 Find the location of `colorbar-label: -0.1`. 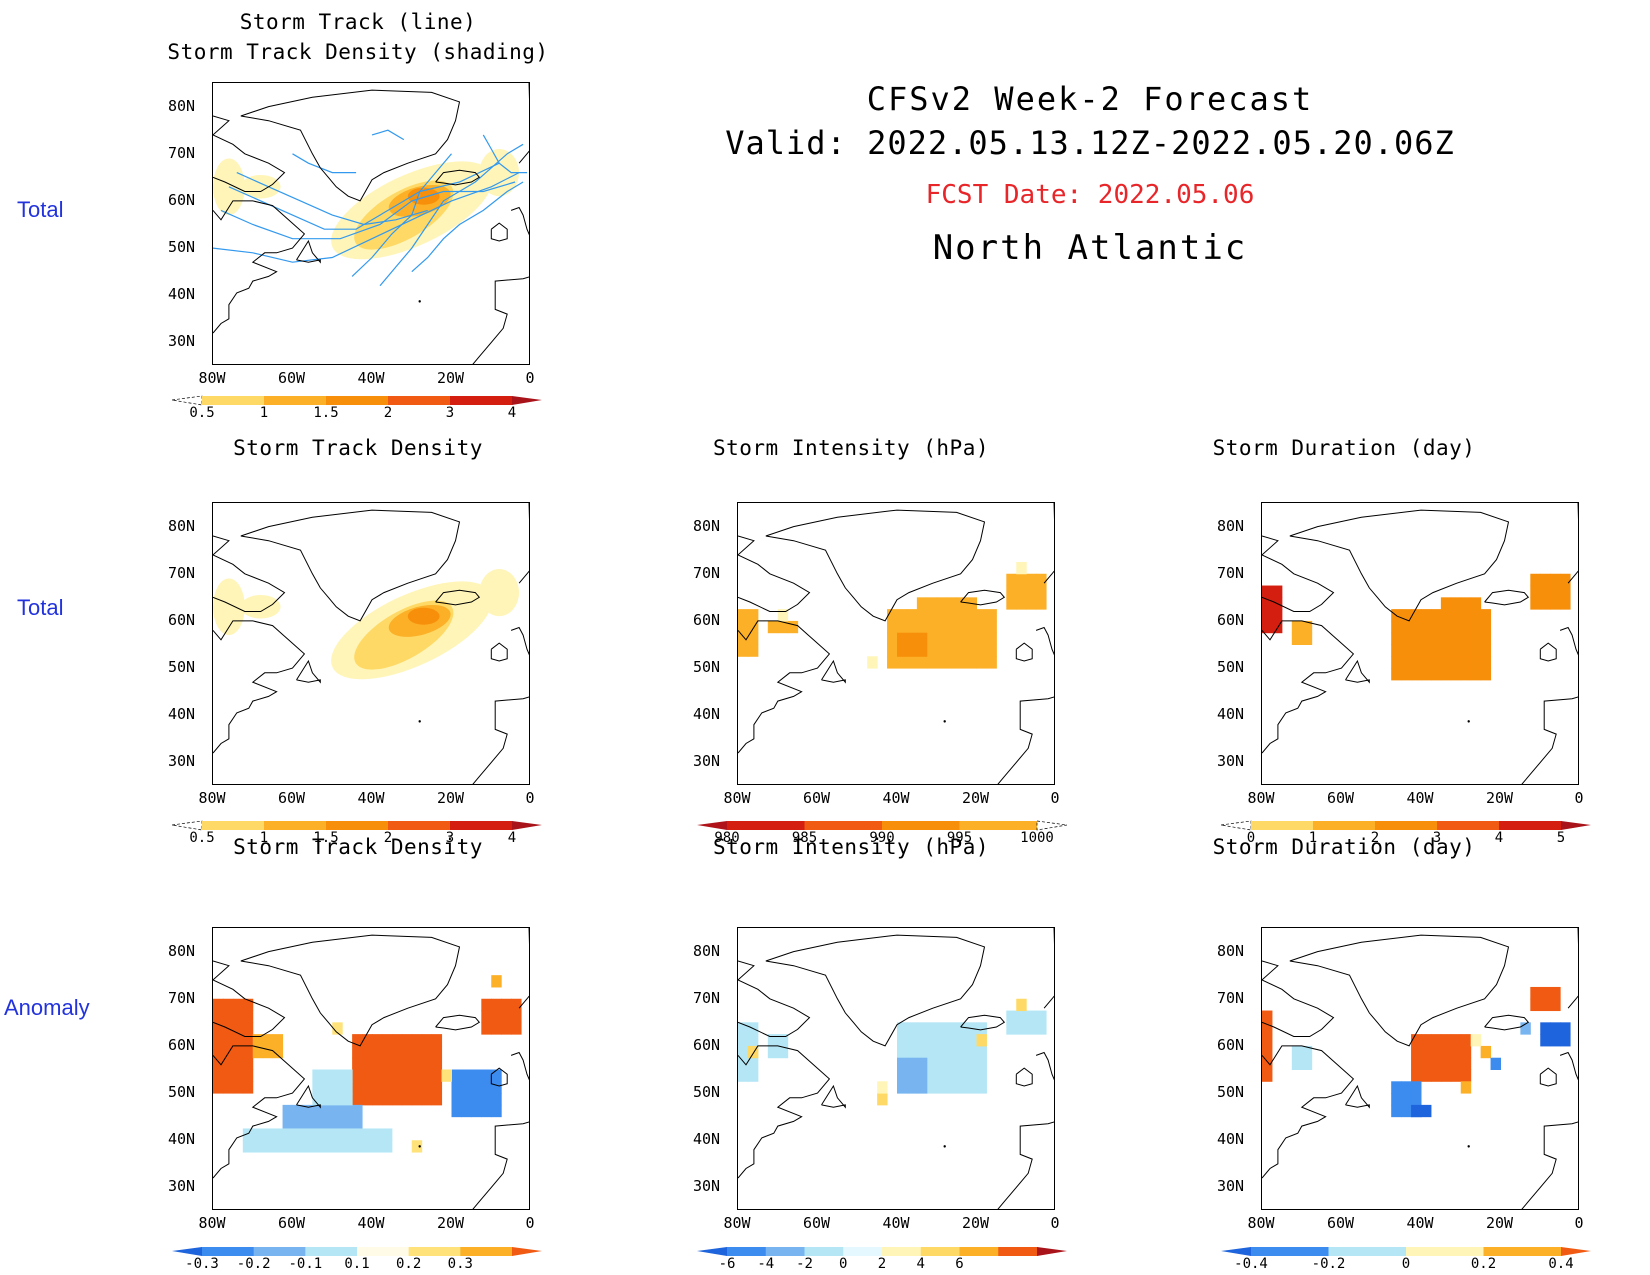

colorbar-label: -0.1 is located at coordinates (305, 1264).